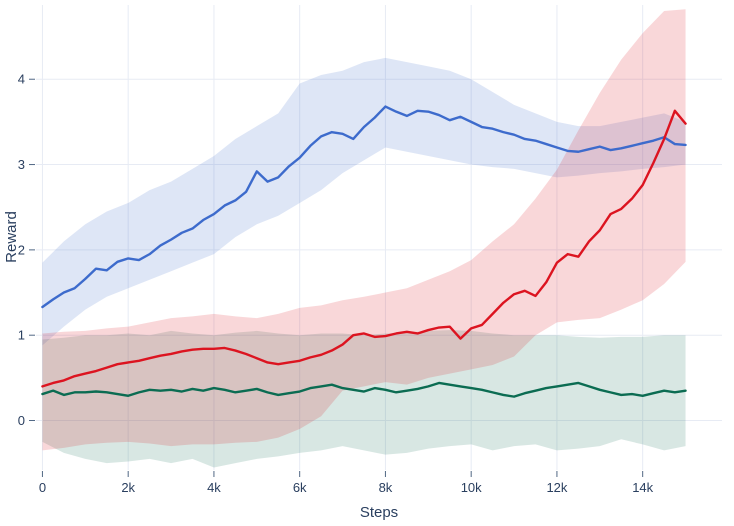  Describe the element at coordinates (379, 512) in the screenshot. I see `x-axis-title: Steps` at that location.